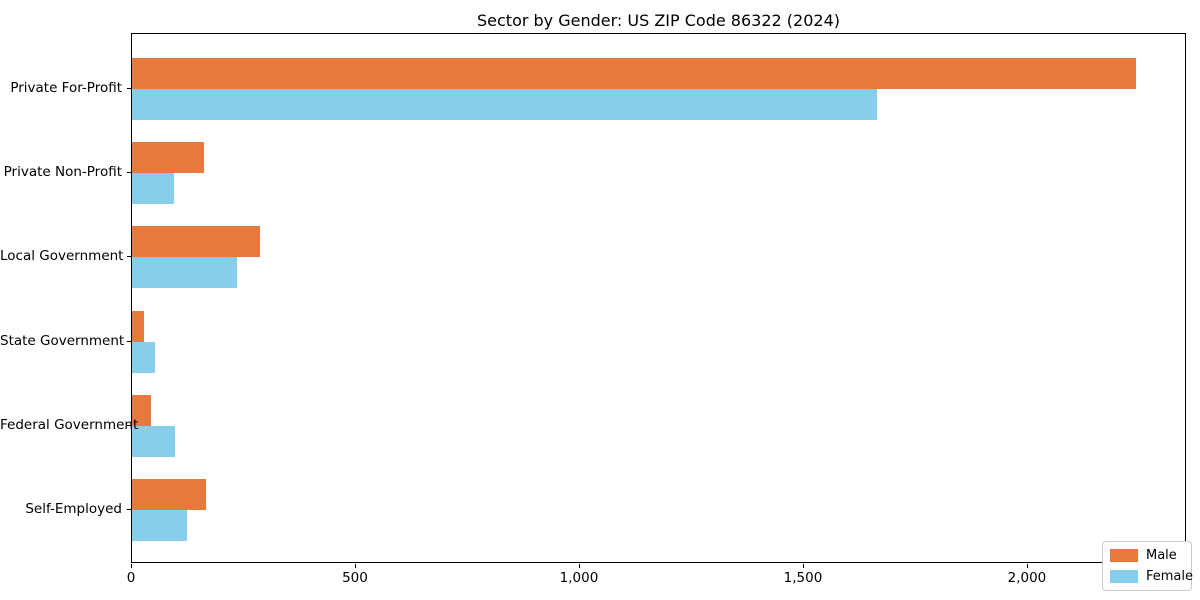 The image size is (1200, 600). I want to click on x-tick-label: 2,000, so click(1027, 578).